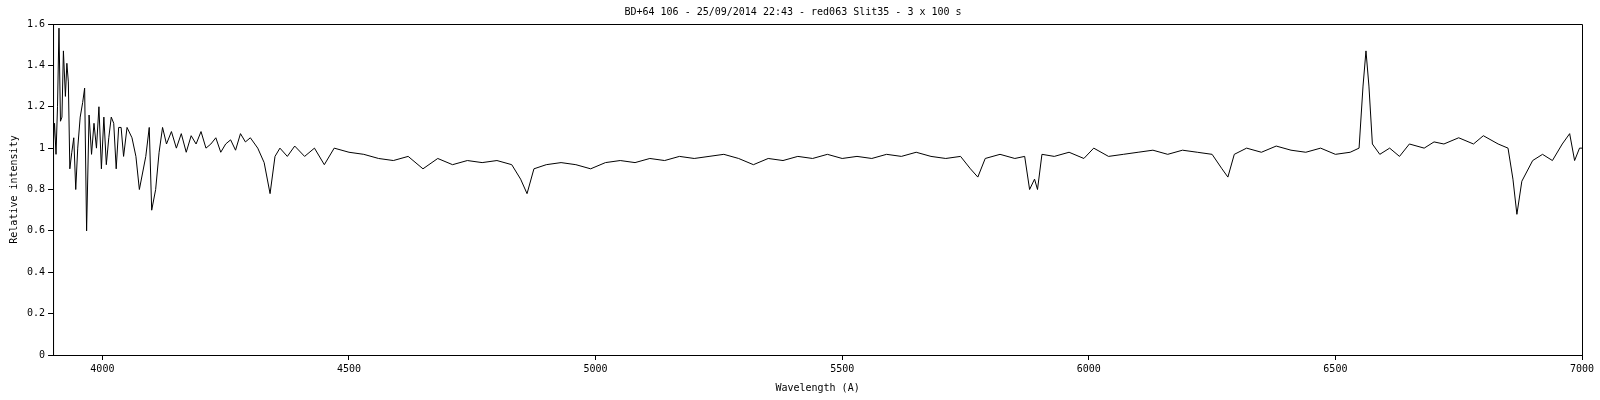  I want to click on x-tick-label: 5500, so click(842, 368).